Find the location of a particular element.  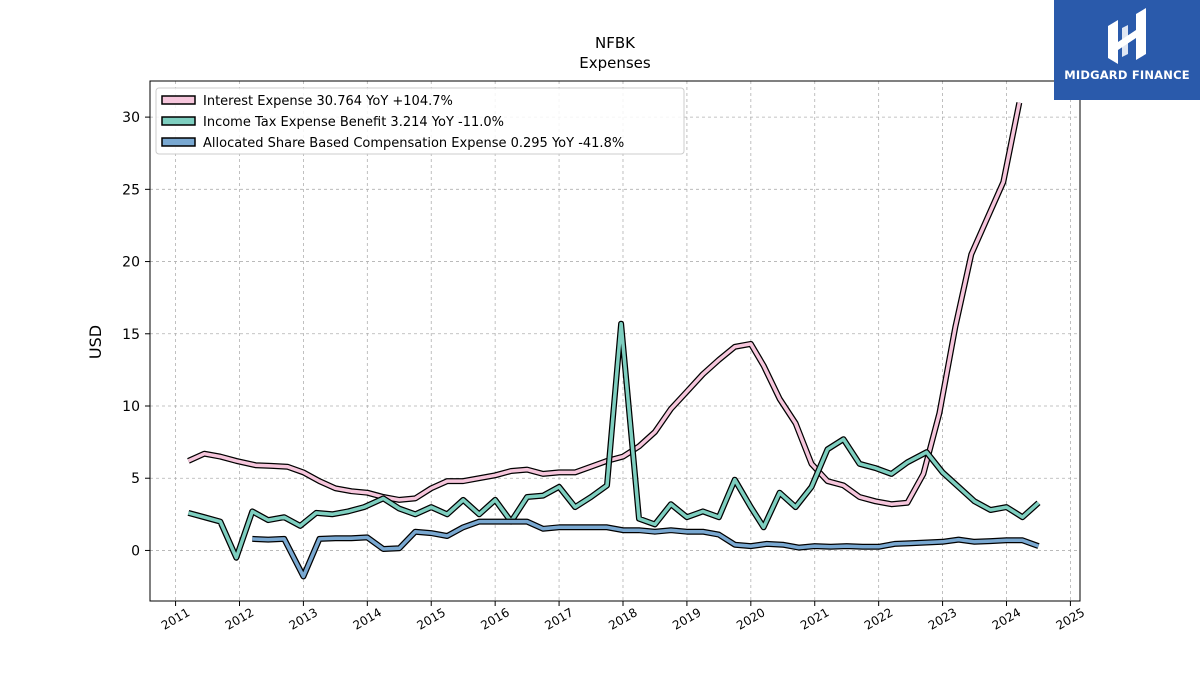

x-tick-label: 2011 is located at coordinates (175, 618).